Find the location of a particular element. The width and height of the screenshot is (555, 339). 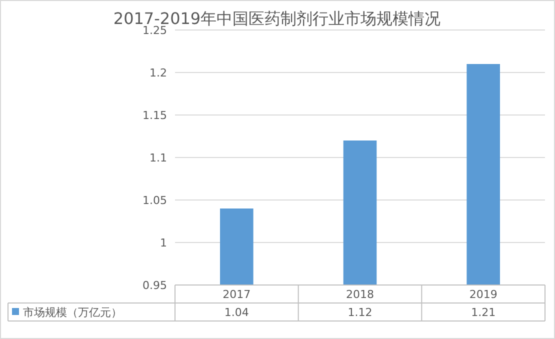

data-label: 1.04 is located at coordinates (236, 312).